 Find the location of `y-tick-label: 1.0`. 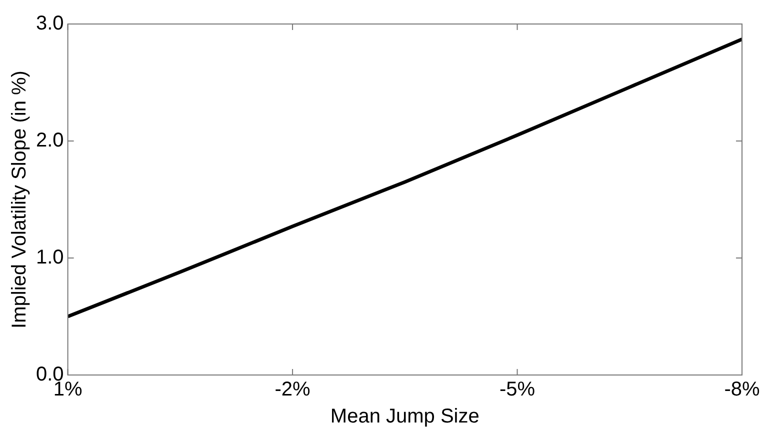

y-tick-label: 1.0 is located at coordinates (50, 257).